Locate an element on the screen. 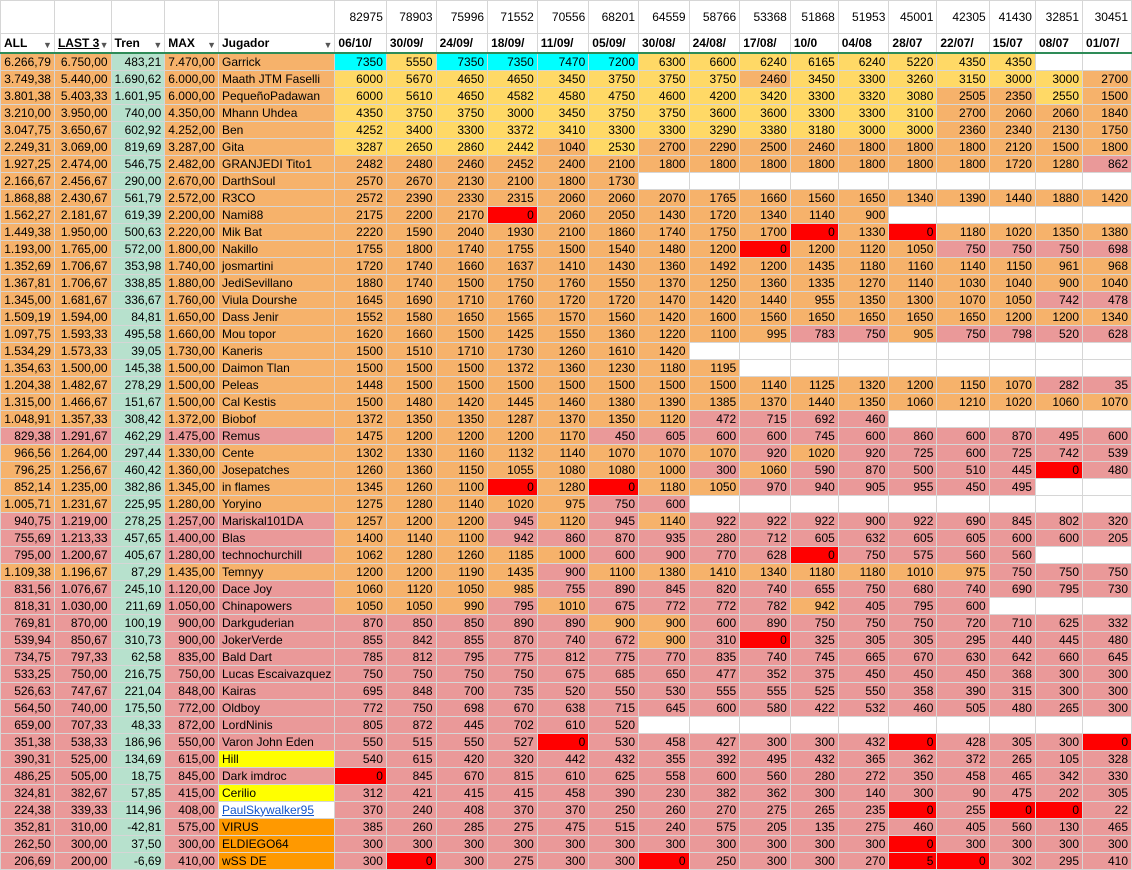 The height and width of the screenshot is (870, 1132). cell-score: 650 is located at coordinates (664, 673).